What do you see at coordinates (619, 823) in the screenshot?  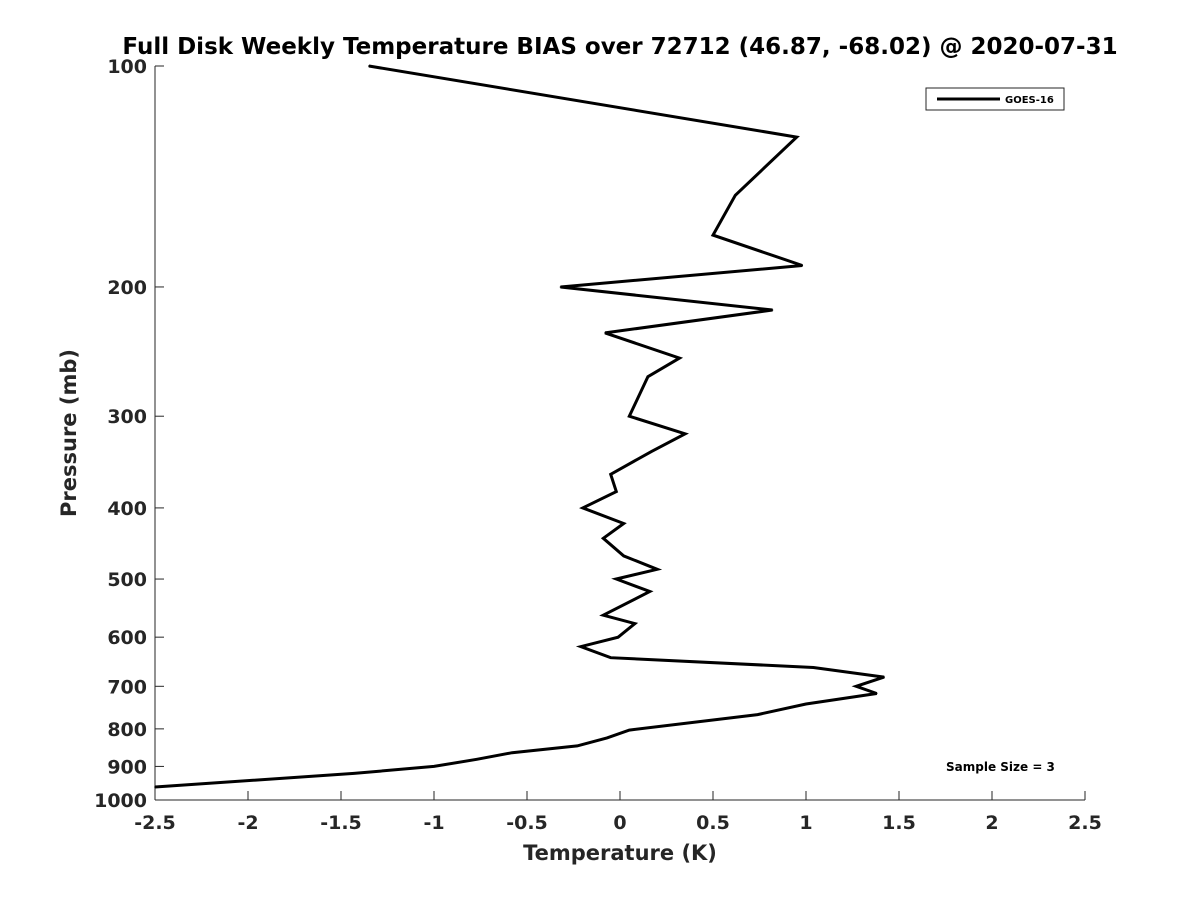 I see `x-tick-label: 0` at bounding box center [619, 823].